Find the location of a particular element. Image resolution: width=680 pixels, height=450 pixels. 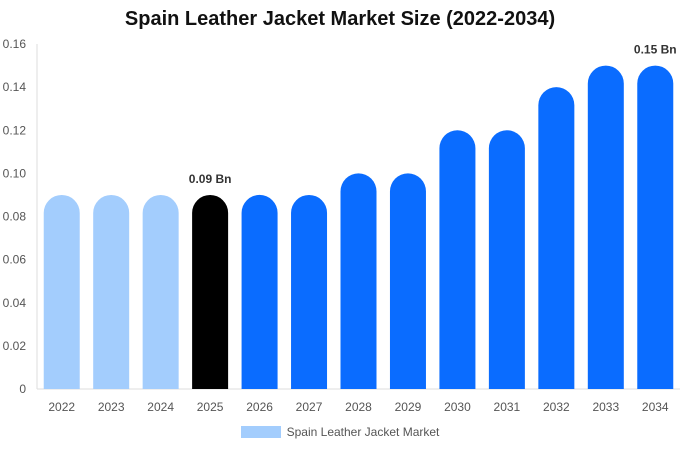

bar-2033 is located at coordinates (605, 227).